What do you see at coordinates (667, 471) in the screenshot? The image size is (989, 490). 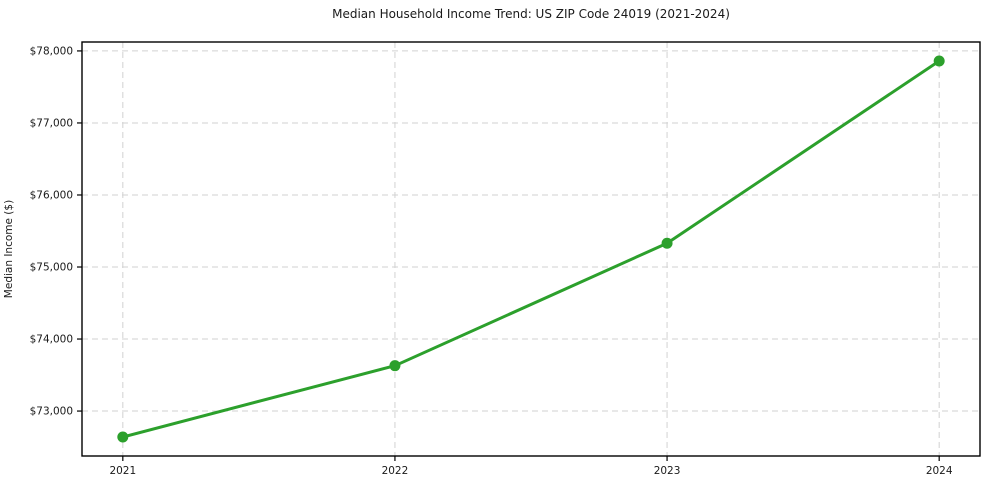 I see `x-axis-tick-label: 2023` at bounding box center [667, 471].